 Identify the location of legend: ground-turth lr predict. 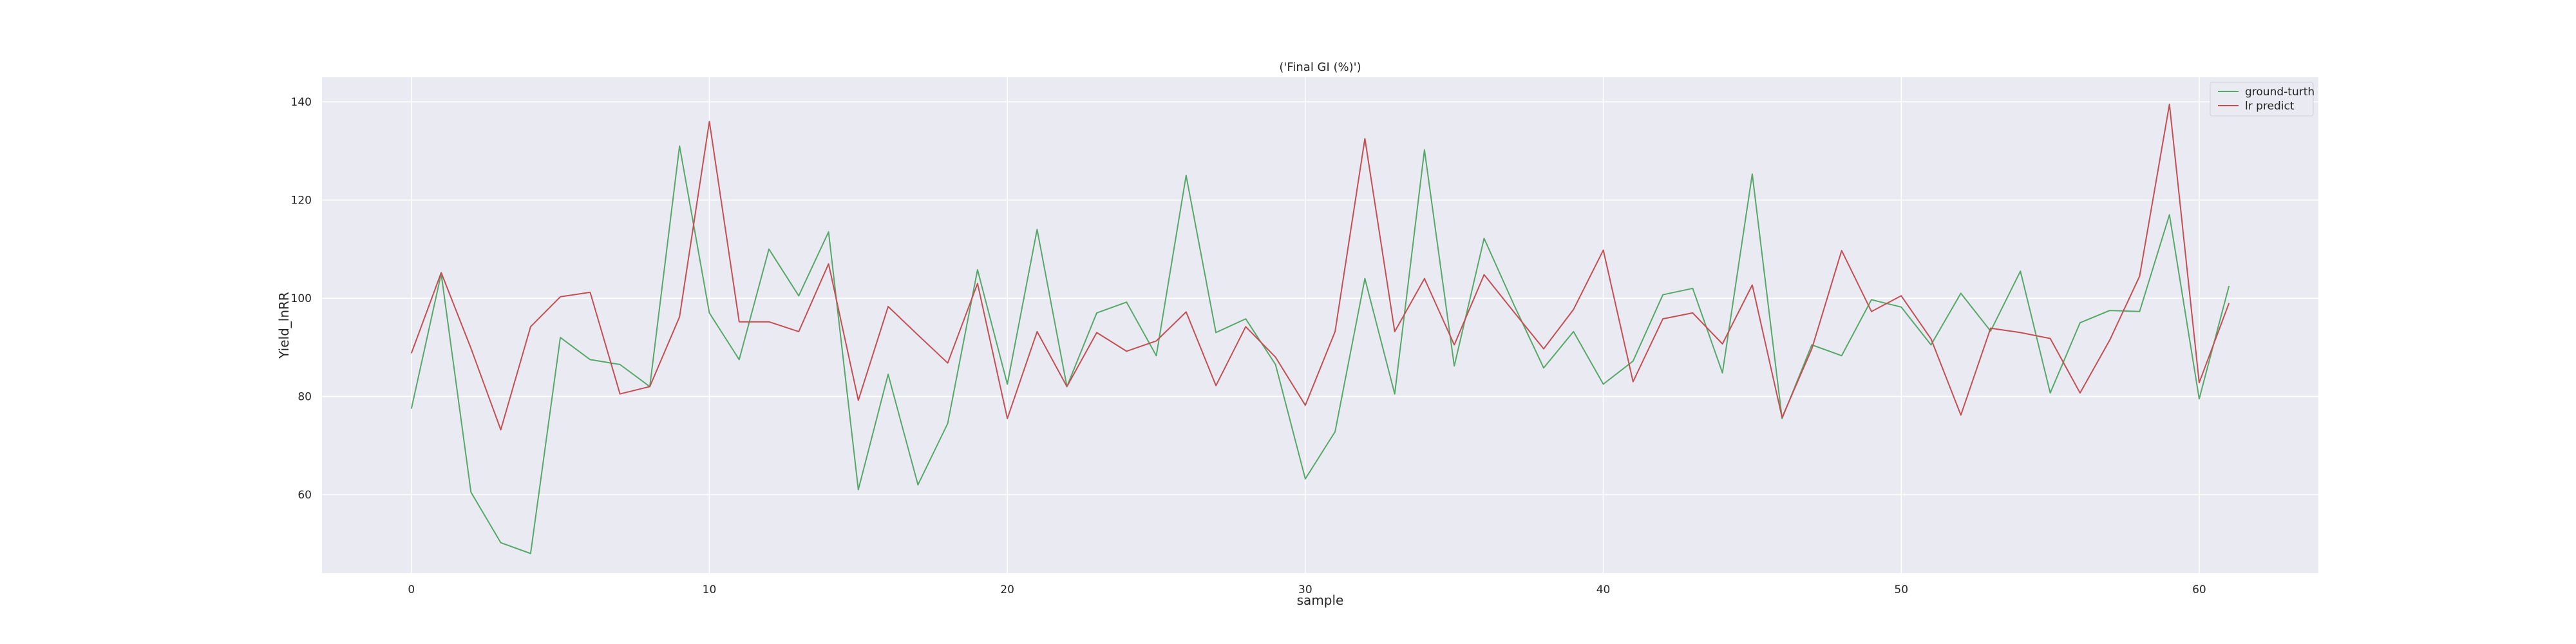
(2262, 100).